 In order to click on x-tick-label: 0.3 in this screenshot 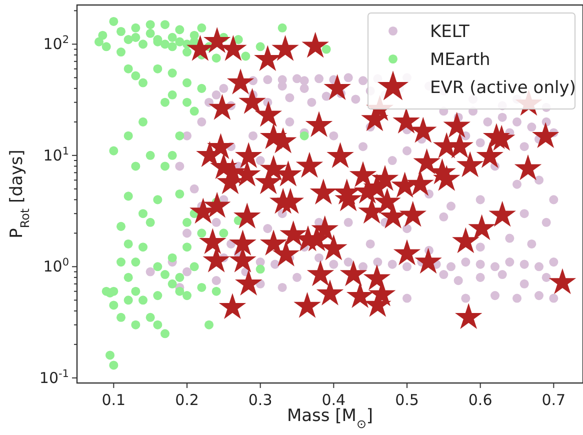, I will do `click(260, 400)`.